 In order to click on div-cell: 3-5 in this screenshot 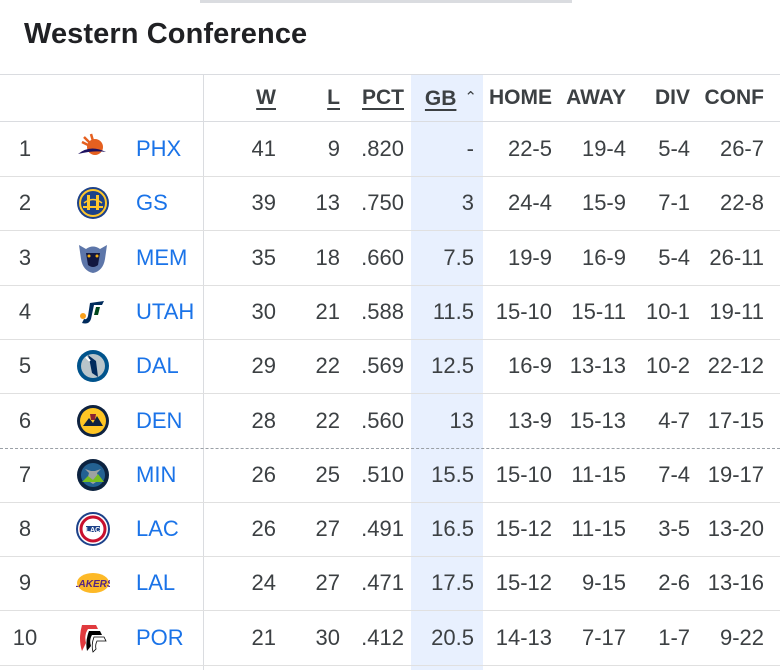, I will do `click(674, 529)`.